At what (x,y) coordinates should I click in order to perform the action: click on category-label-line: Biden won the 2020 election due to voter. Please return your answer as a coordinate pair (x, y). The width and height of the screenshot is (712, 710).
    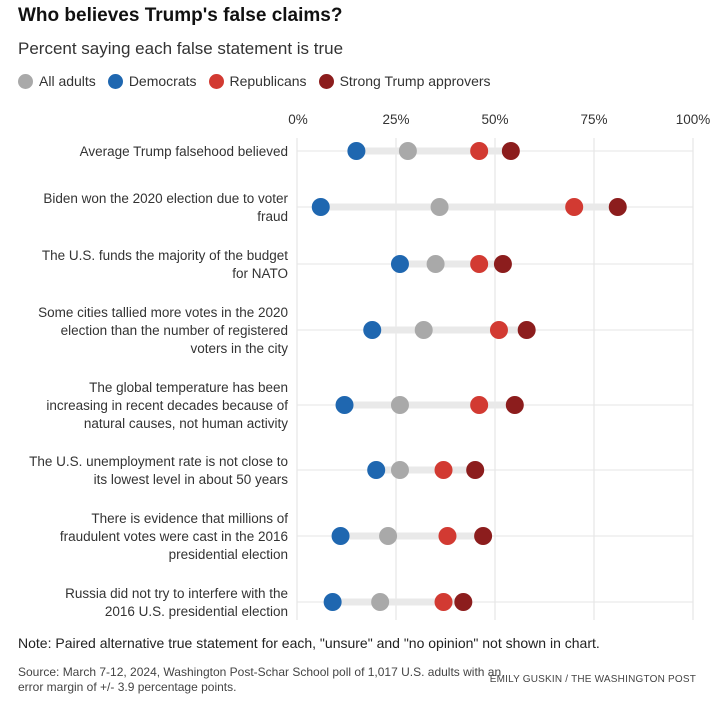
    Looking at the image, I should click on (165, 198).